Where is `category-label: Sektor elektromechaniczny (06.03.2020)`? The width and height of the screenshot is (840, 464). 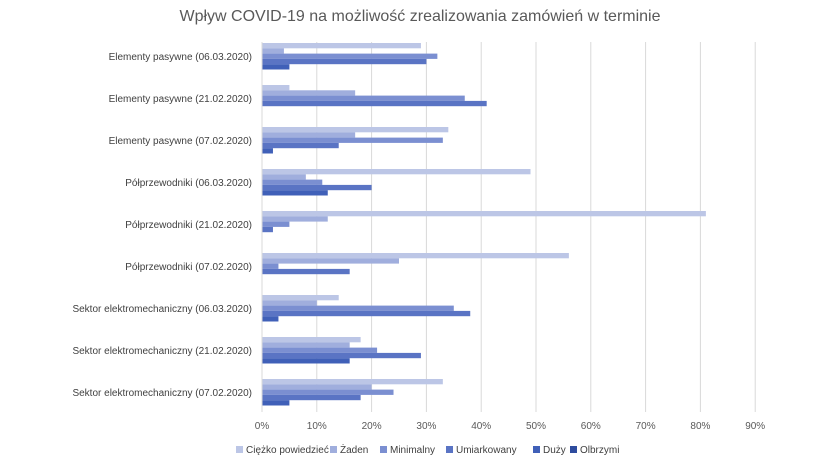 category-label: Sektor elektromechaniczny (06.03.2020) is located at coordinates (162, 309).